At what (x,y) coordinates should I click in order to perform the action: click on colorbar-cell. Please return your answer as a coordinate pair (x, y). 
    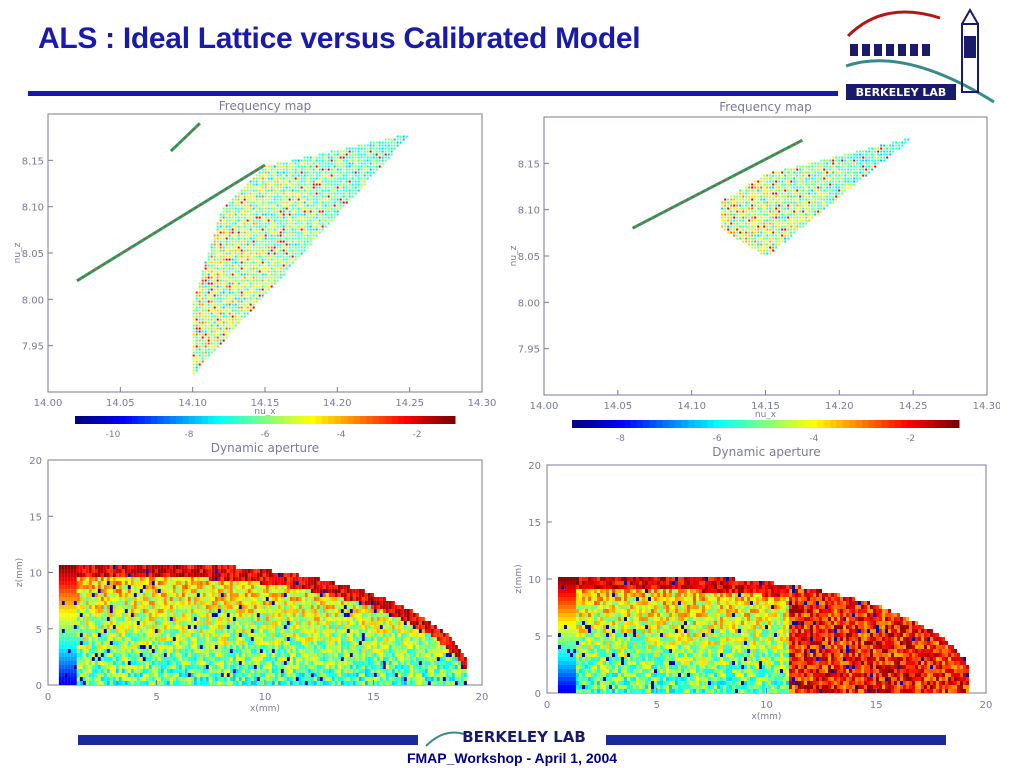
    Looking at the image, I should click on (750, 424).